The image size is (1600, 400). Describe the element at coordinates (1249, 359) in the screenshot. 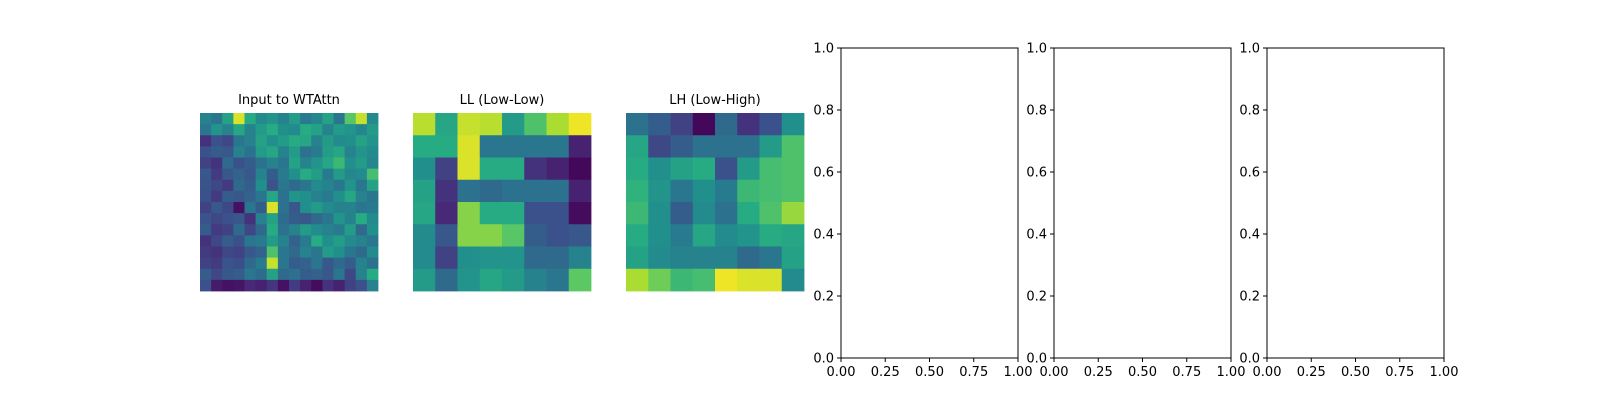

I see `y-tick-label: 0.0` at that location.